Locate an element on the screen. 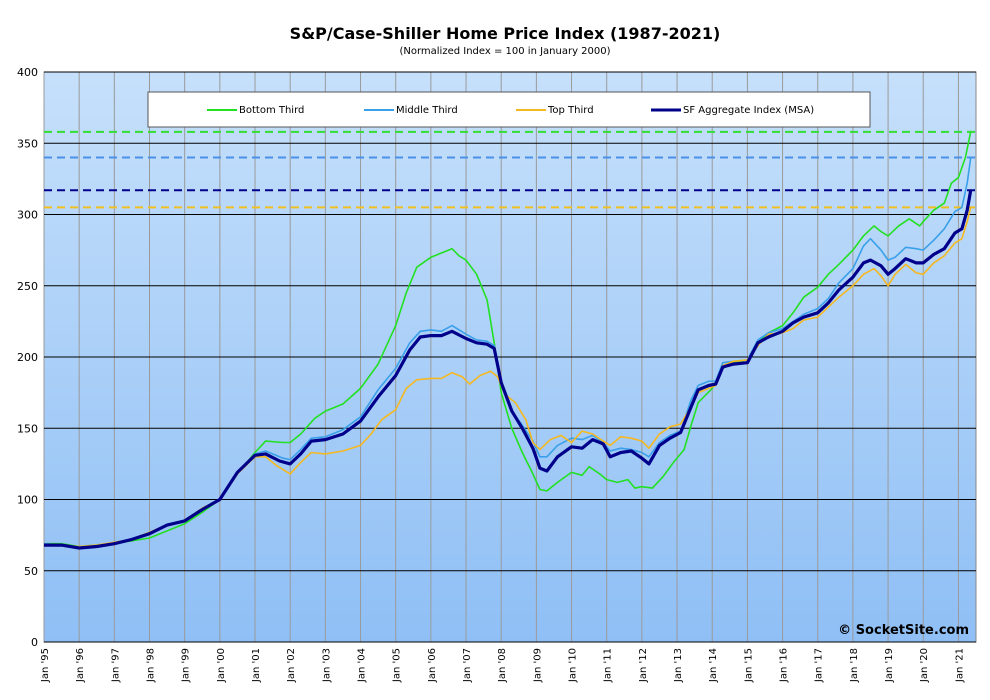 The width and height of the screenshot is (990, 700). y-tick-label: 100 is located at coordinates (27, 500).